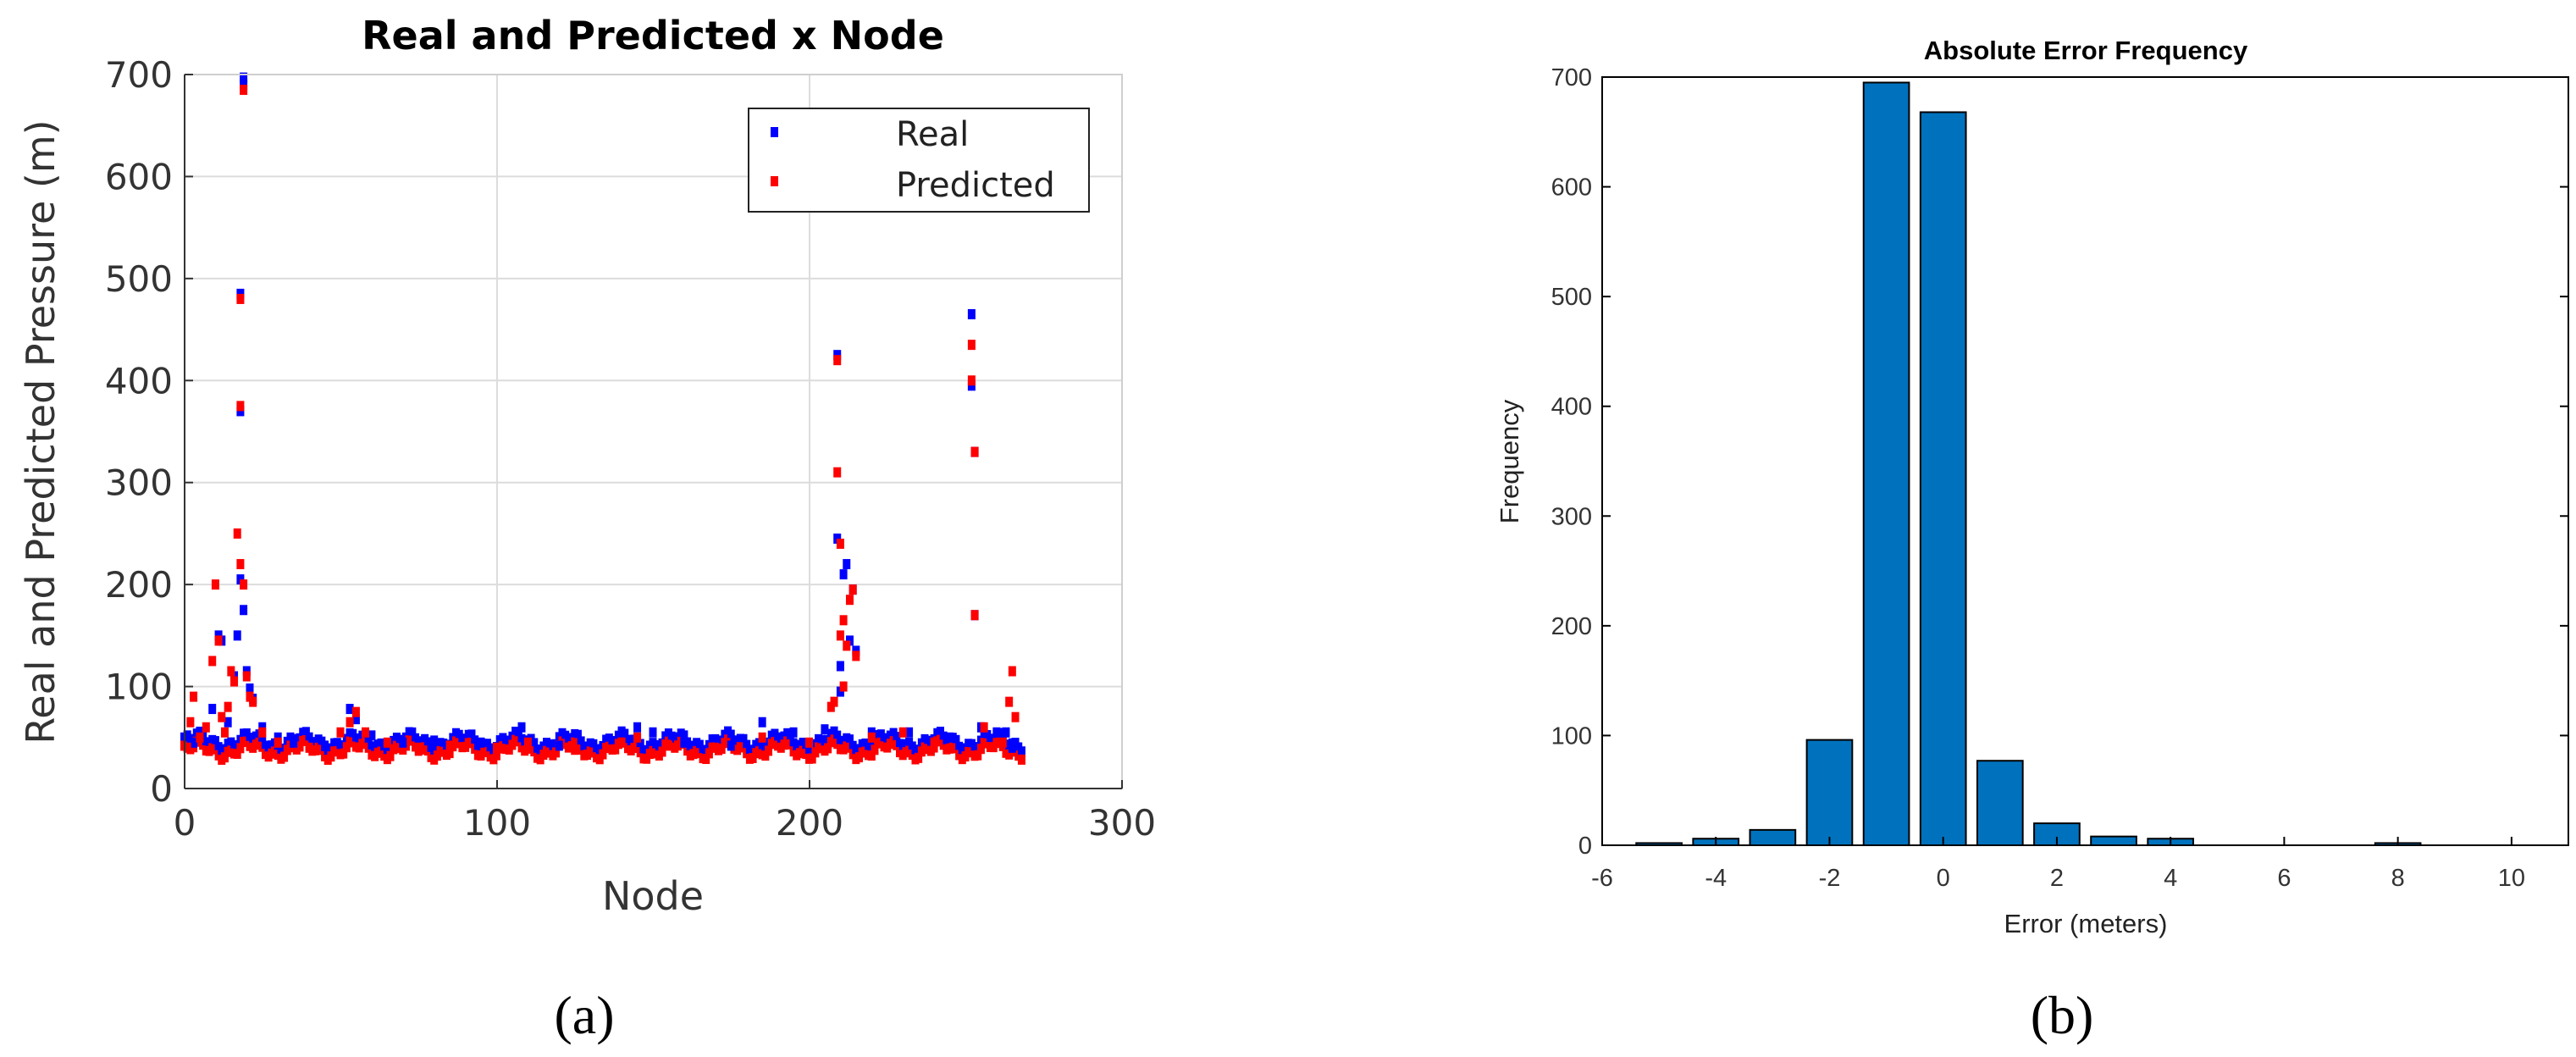 The image size is (2576, 1057). I want to click on scatter-y-tick-label: 100, so click(139, 687).